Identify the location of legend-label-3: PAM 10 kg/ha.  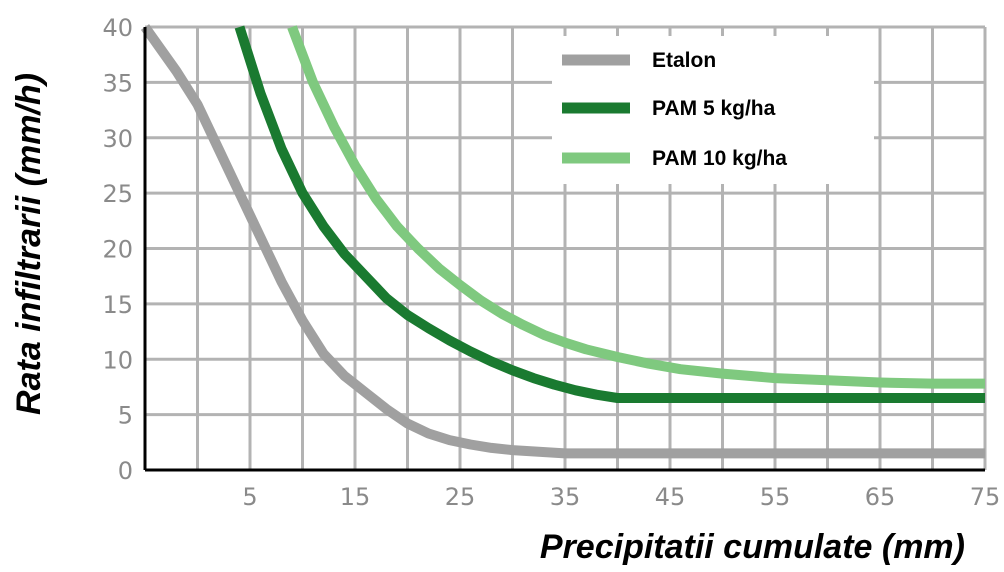
(719, 158).